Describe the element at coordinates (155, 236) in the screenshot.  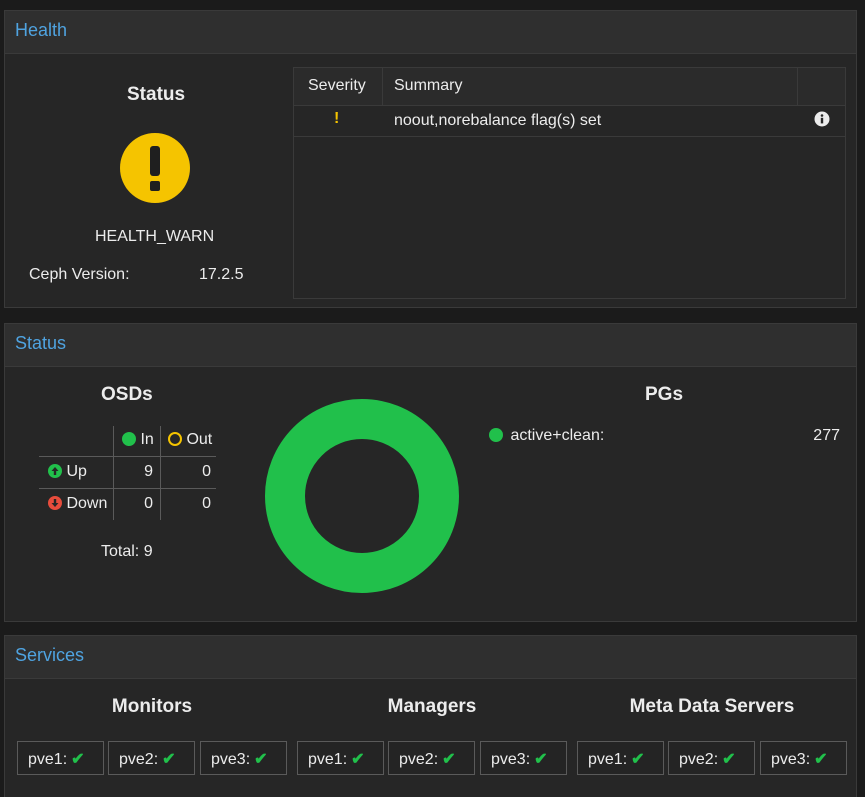
I see `health-state: HEALTH_WARN` at that location.